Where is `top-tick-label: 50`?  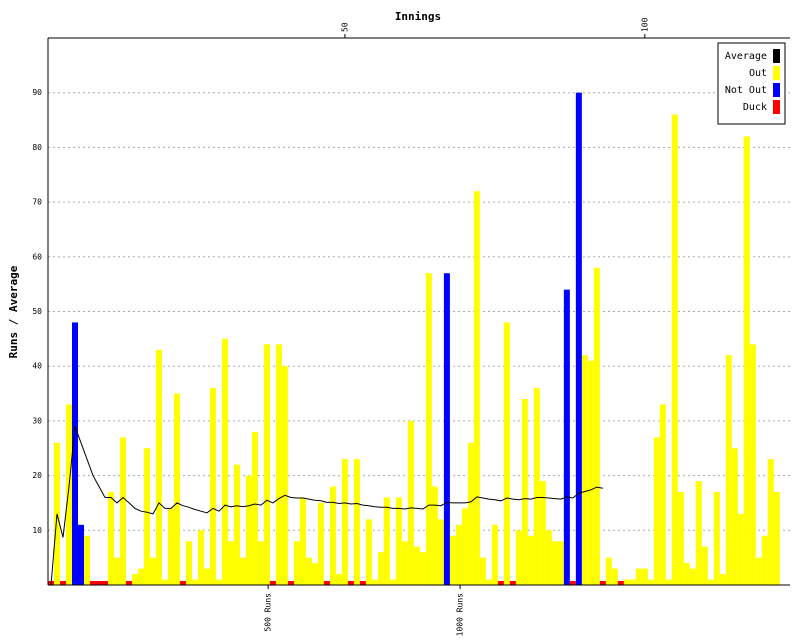
top-tick-label: 50 is located at coordinates (344, 27).